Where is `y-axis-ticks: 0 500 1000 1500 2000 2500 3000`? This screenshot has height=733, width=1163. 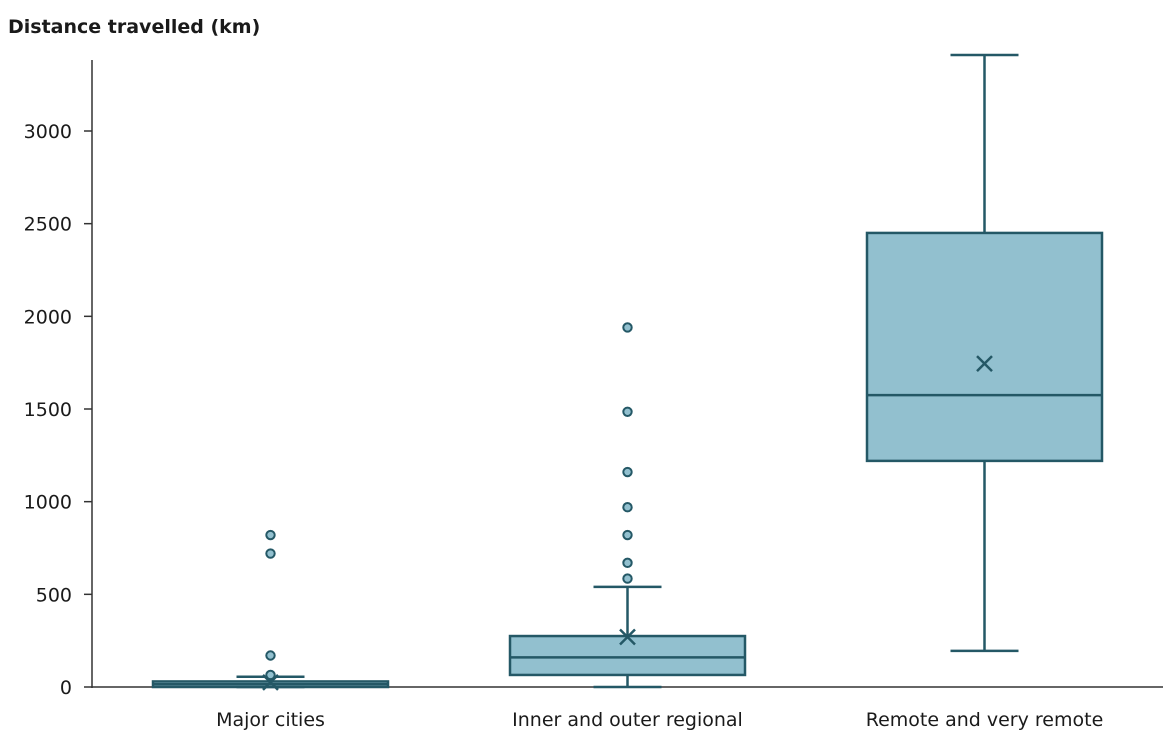
y-axis-ticks: 0 500 1000 1500 2000 2500 3000 is located at coordinates (58, 410).